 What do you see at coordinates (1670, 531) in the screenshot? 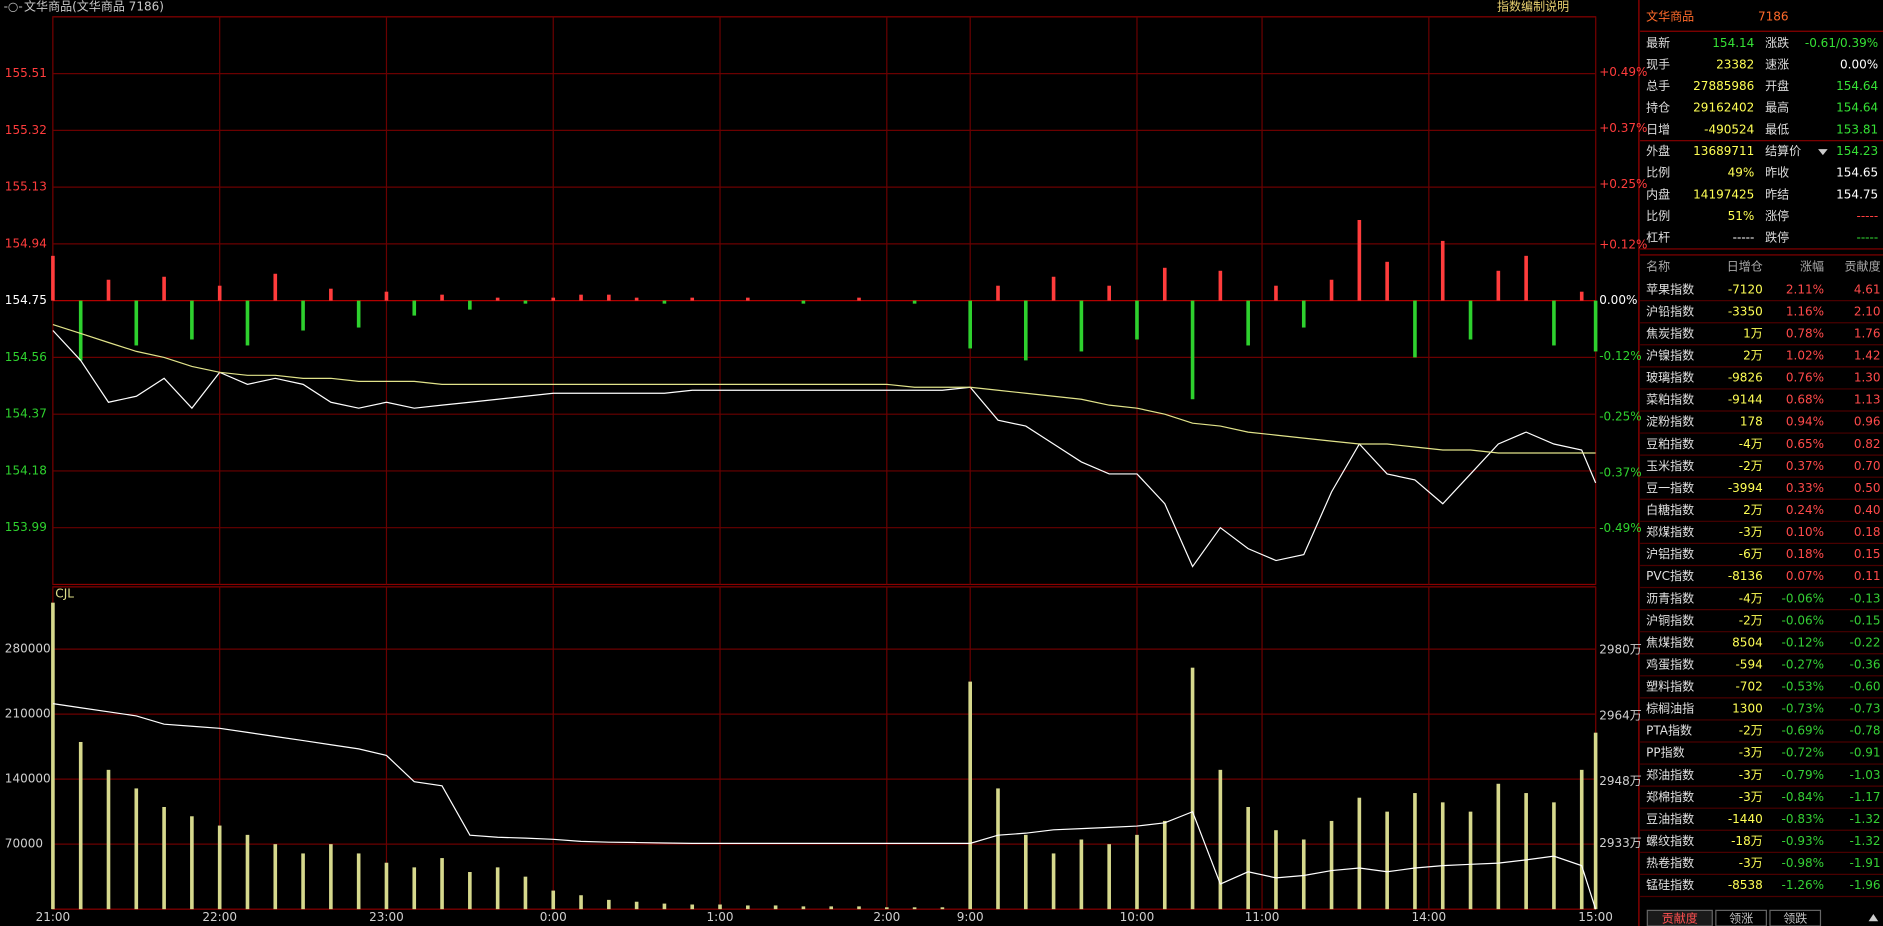
I see `table-cell: 郑煤指数` at bounding box center [1670, 531].